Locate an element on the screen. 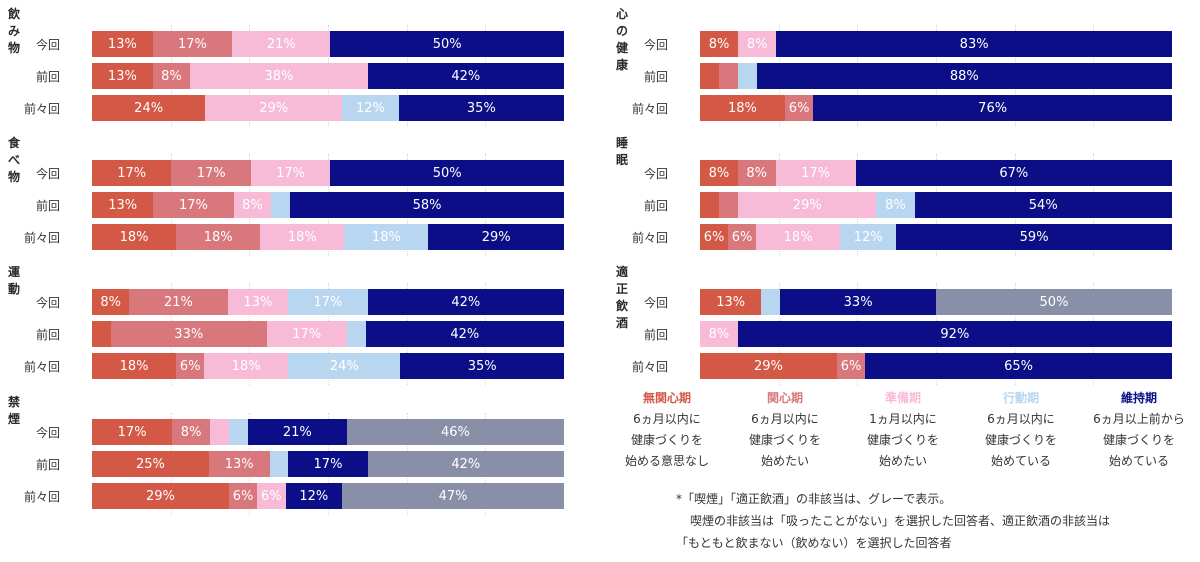 The height and width of the screenshot is (562, 1200). data-label: 33% is located at coordinates (858, 302).